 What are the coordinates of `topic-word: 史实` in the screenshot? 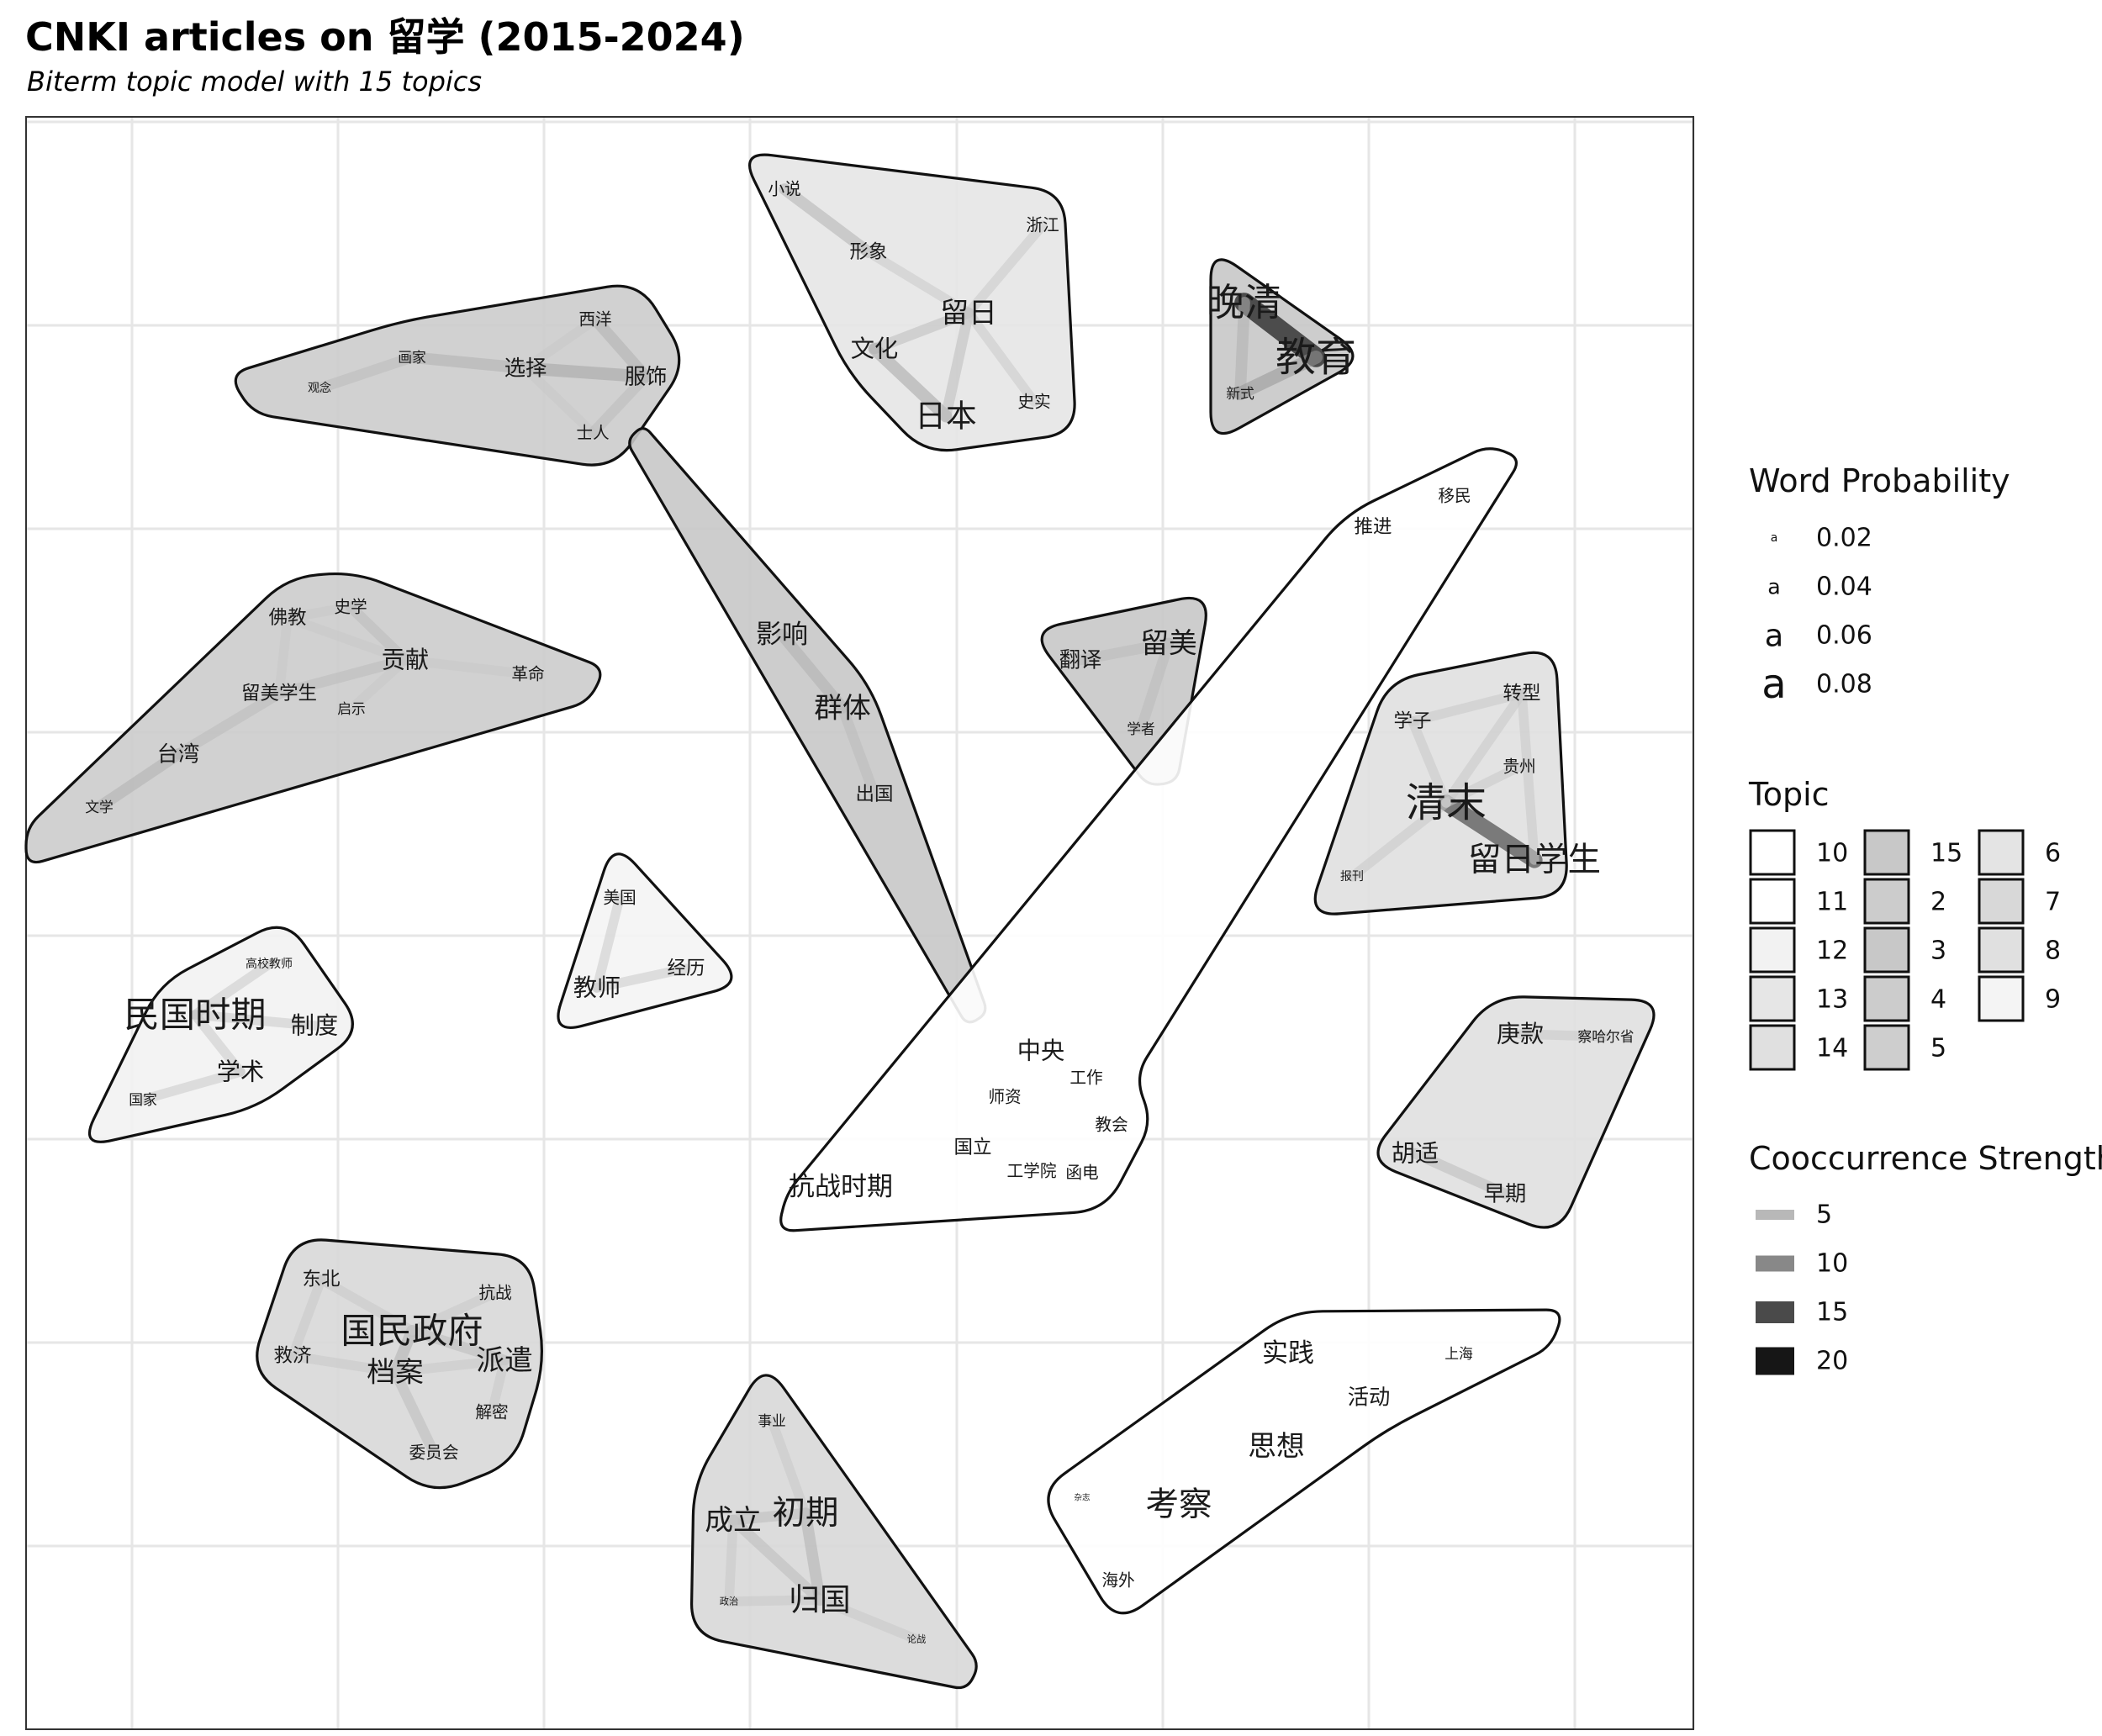 It's located at (1033, 402).